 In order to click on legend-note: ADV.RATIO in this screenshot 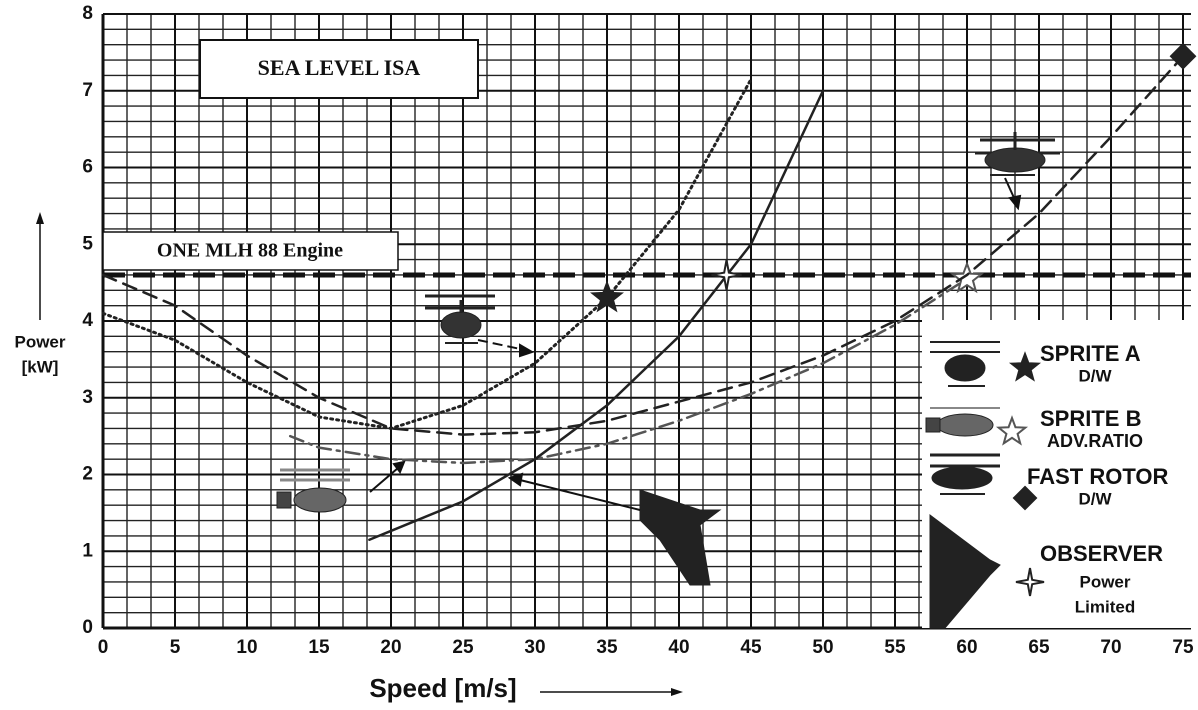, I will do `click(1095, 441)`.